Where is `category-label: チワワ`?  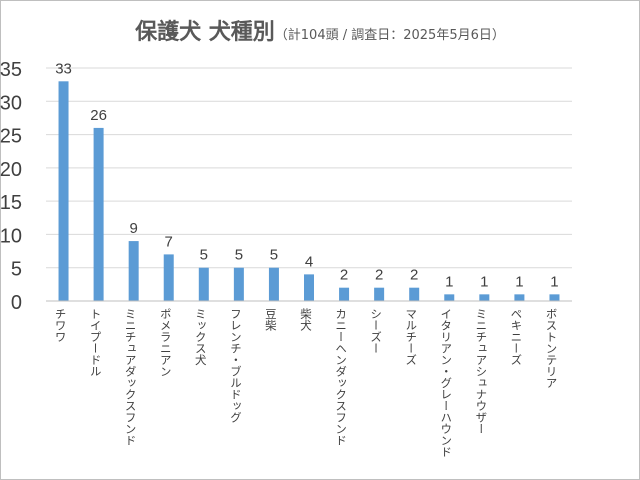
category-label: チワワ is located at coordinates (61, 325).